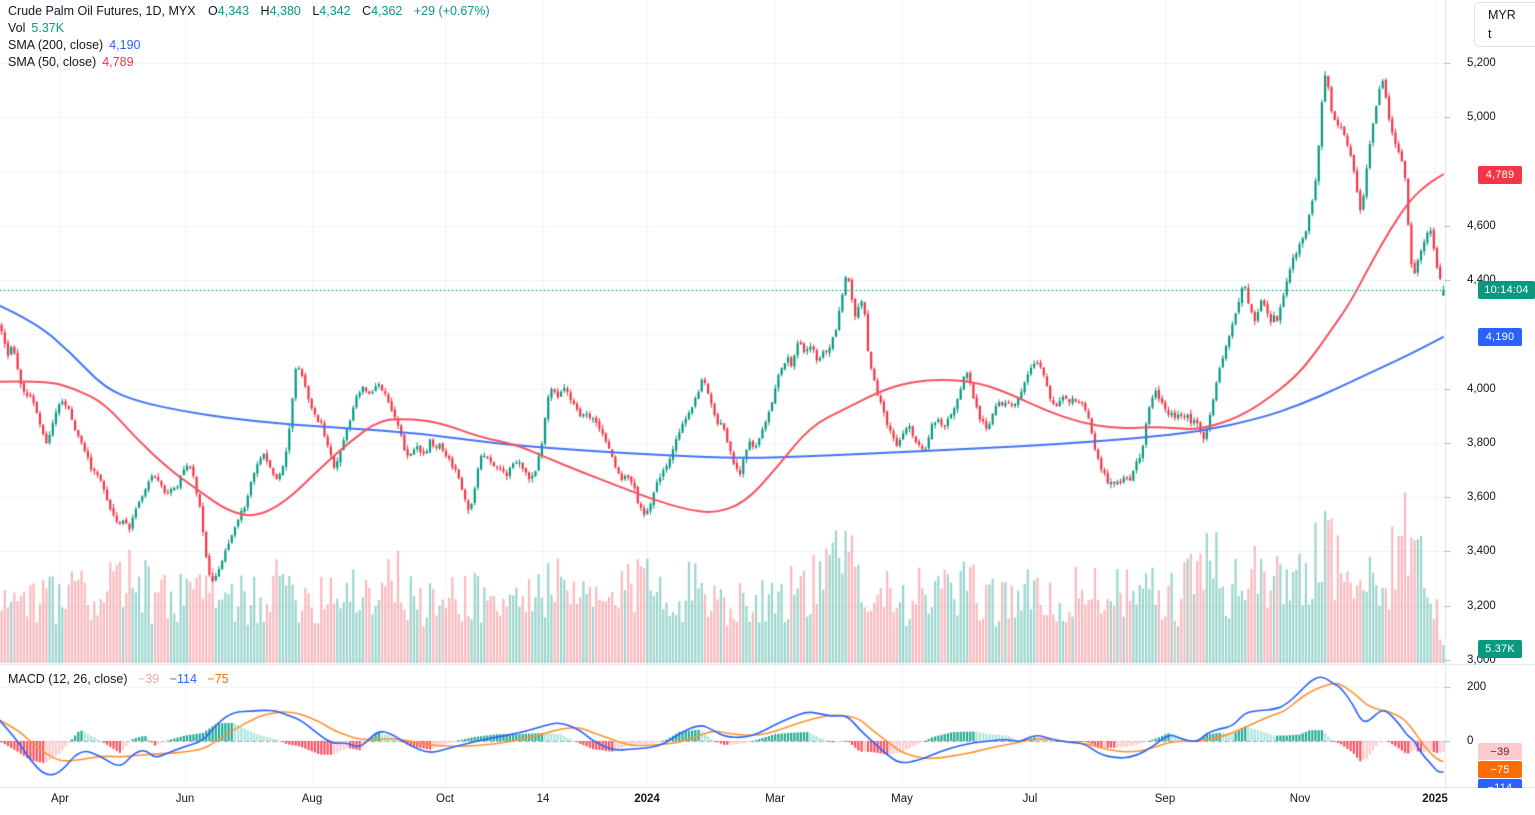 This screenshot has width=1535, height=815. Describe the element at coordinates (118, 62) in the screenshot. I see `sma50-value: 4,789` at that location.